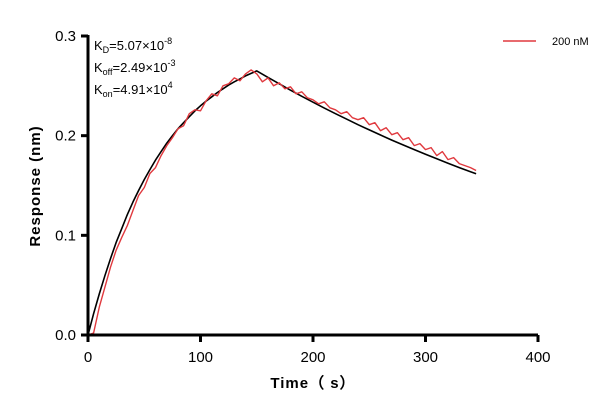 The width and height of the screenshot is (616, 412). Describe the element at coordinates (133, 45) in the screenshot. I see `kd-label: KD=5.07×10-8` at that location.